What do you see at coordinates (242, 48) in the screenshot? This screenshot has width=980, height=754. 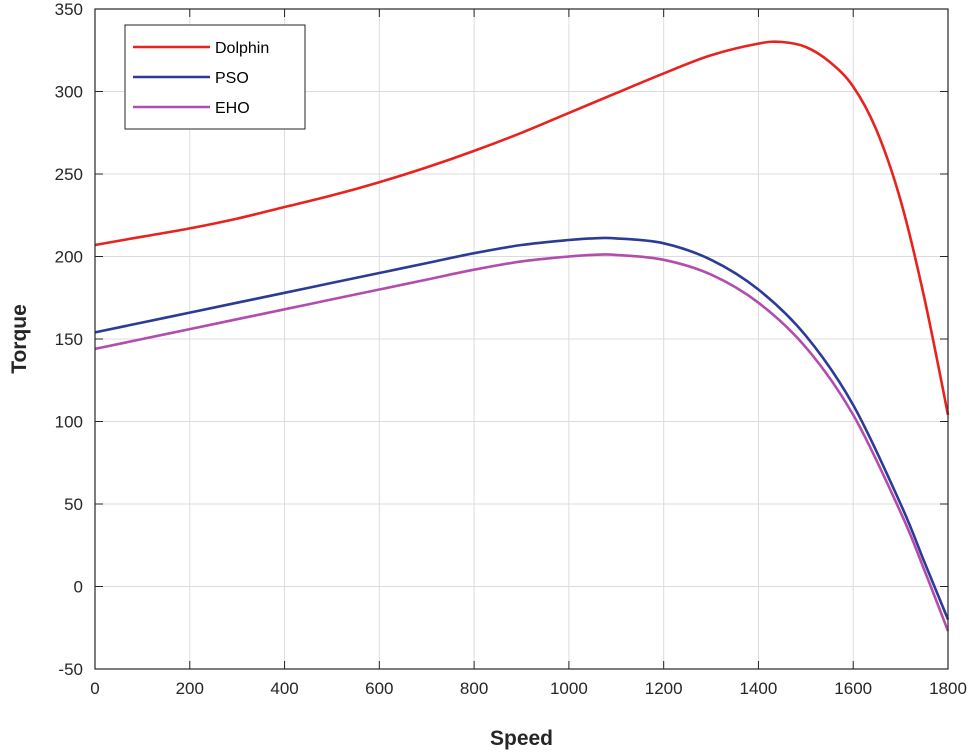 I see `legend-label-dolphin: Dolphin` at bounding box center [242, 48].